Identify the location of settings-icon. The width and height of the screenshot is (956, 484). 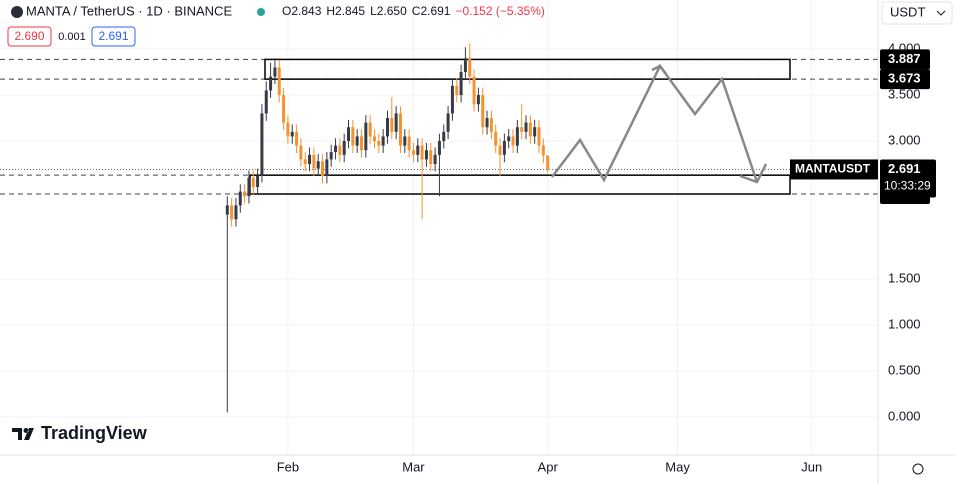
(918, 469).